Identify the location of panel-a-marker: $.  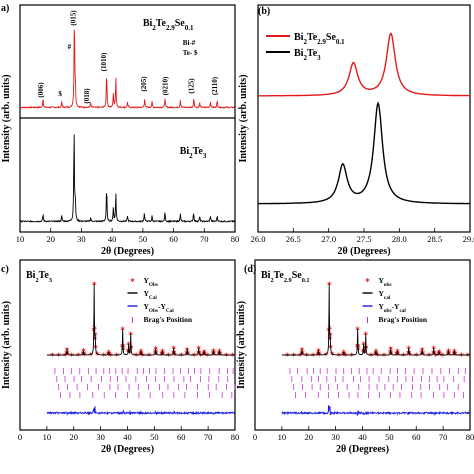
(60, 94).